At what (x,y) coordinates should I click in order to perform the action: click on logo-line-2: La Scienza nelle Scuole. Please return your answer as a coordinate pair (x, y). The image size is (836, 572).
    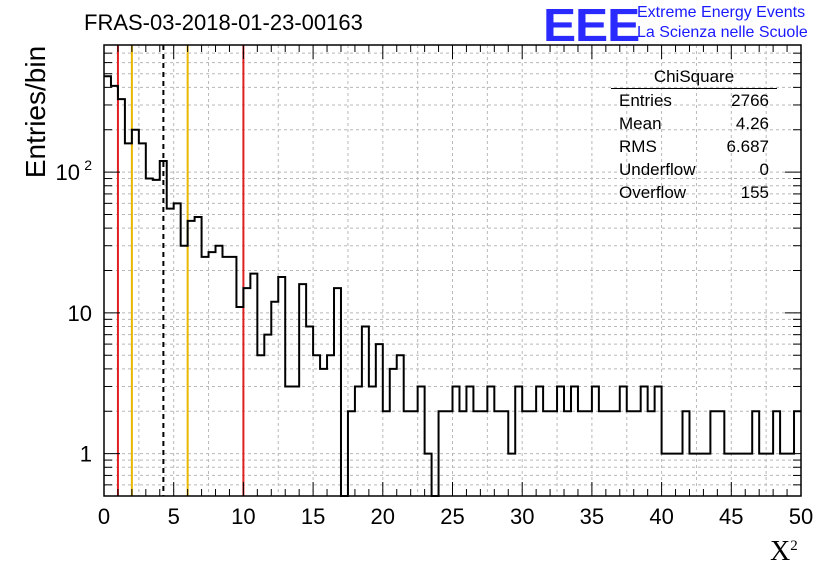
    Looking at the image, I should click on (722, 32).